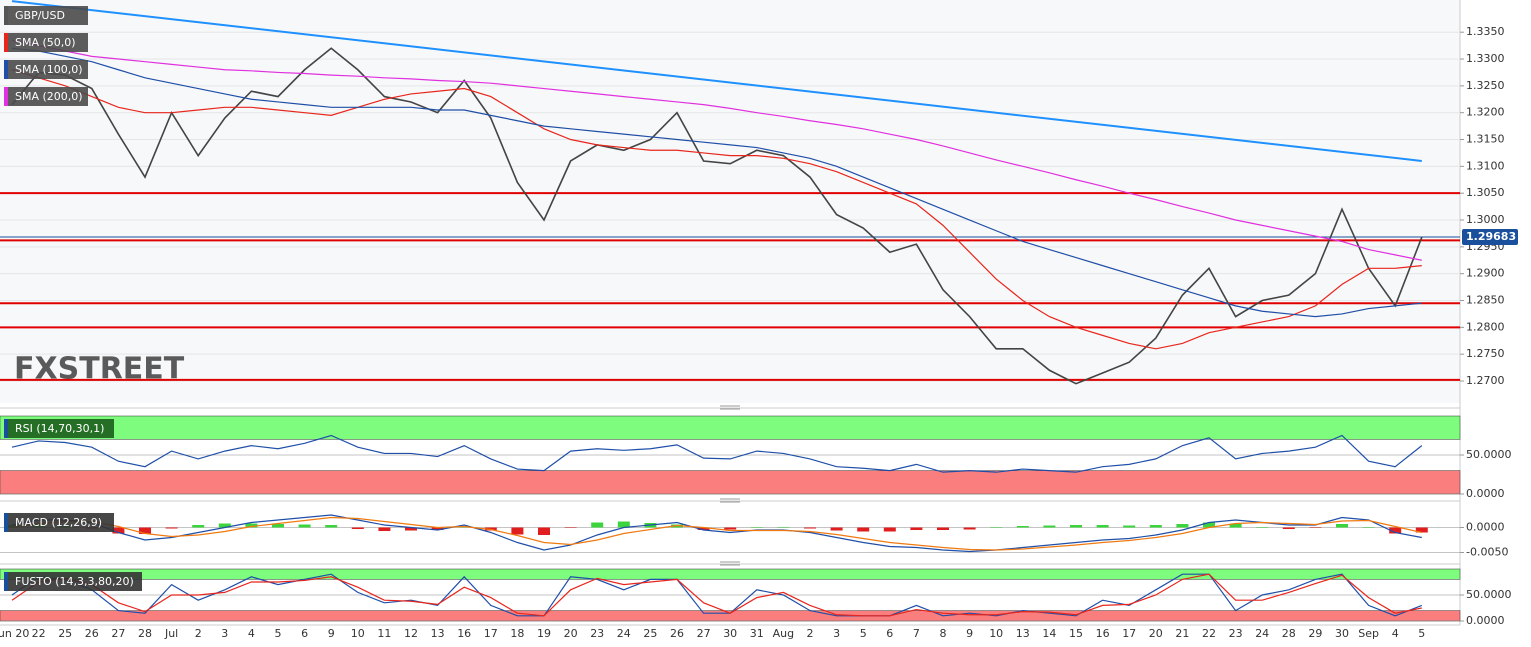 The width and height of the screenshot is (1531, 647). What do you see at coordinates (916, 633) in the screenshot?
I see `x-tick-label: 7` at bounding box center [916, 633].